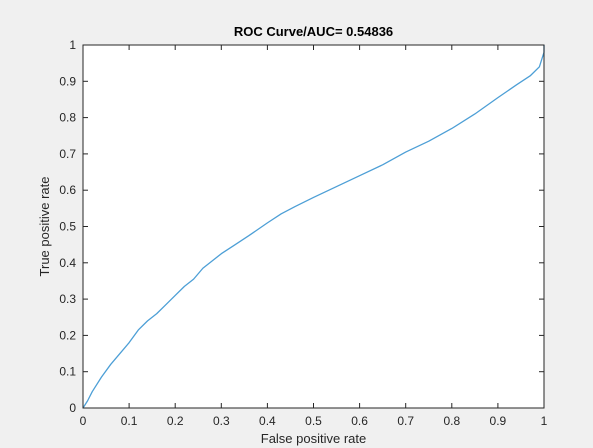  Describe the element at coordinates (67, 190) in the screenshot. I see `y-tick-label: 0.6` at that location.